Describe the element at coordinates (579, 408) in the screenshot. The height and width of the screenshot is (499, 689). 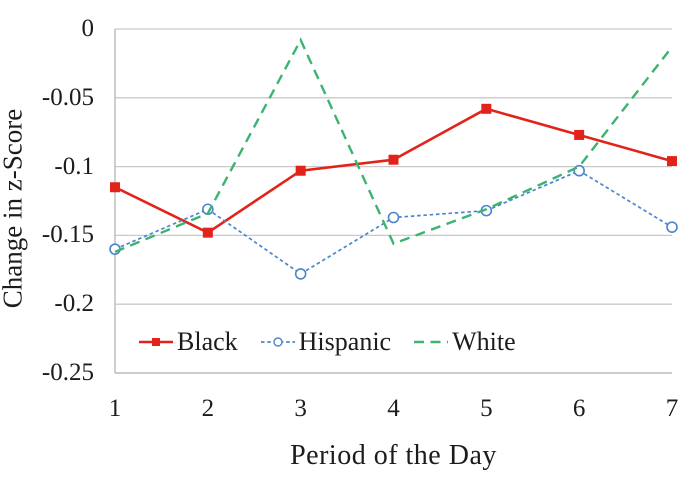
I see `x-tick-label: 6` at that location.